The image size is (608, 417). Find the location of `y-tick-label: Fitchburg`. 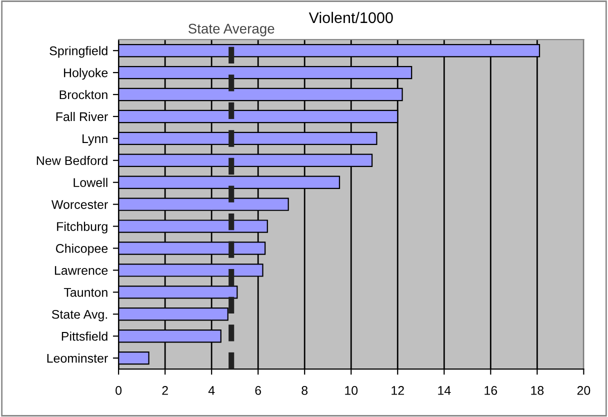

y-tick-label: Fitchburg is located at coordinates (82, 228).